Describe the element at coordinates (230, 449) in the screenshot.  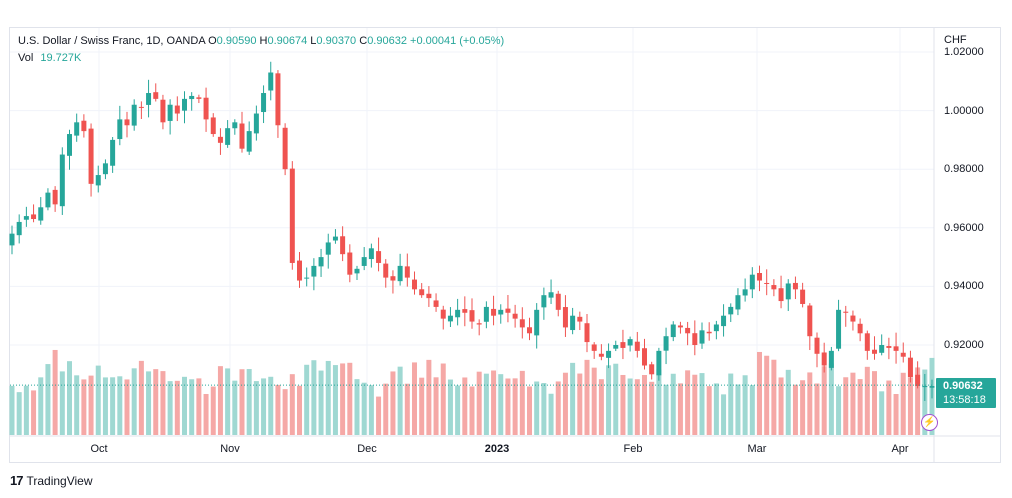
I see `x-tick-label: Nov` at that location.